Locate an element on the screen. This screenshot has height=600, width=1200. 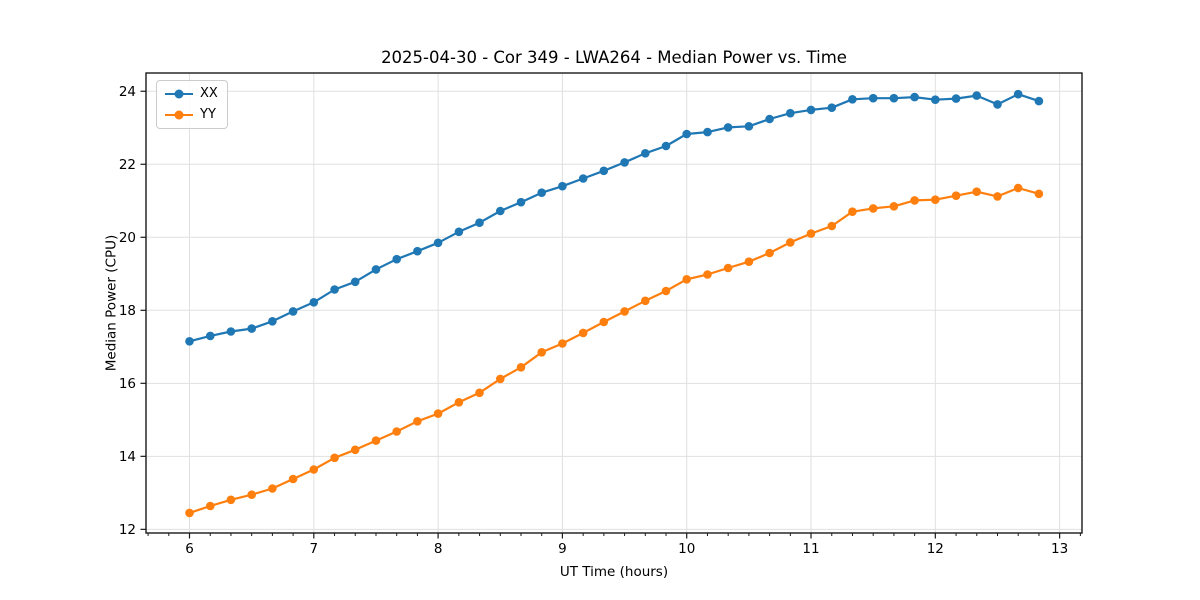
x-minor-ticks is located at coordinates (614, 534).